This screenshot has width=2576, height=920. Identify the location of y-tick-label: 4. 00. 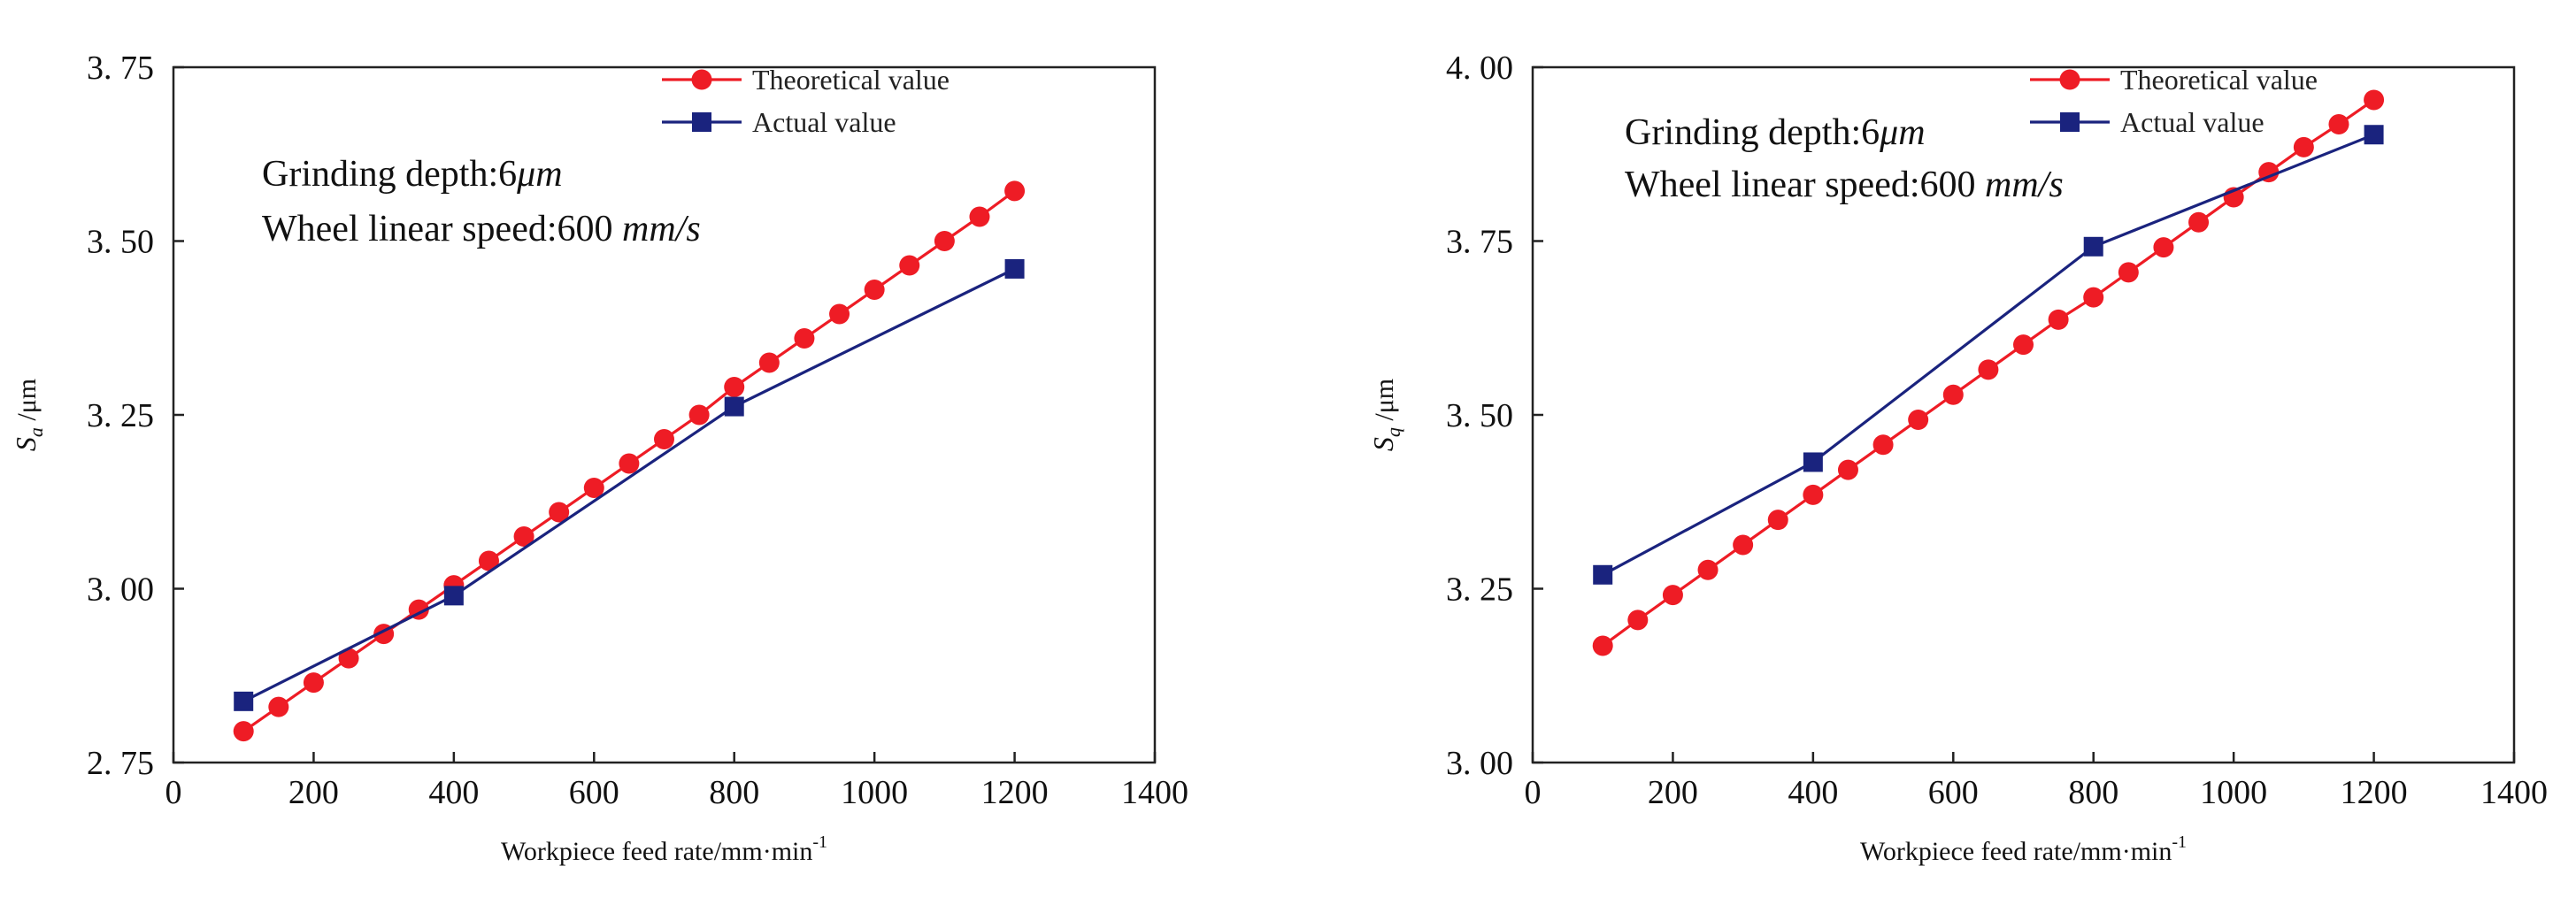
(1479, 68).